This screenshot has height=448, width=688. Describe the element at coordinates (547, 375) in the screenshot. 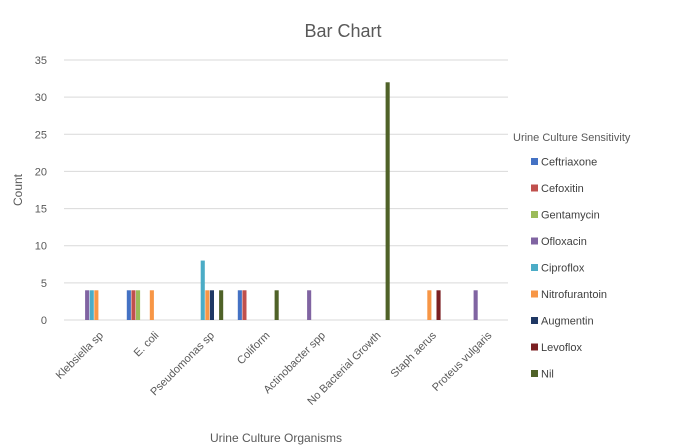

I see `legend-label: Nil` at that location.